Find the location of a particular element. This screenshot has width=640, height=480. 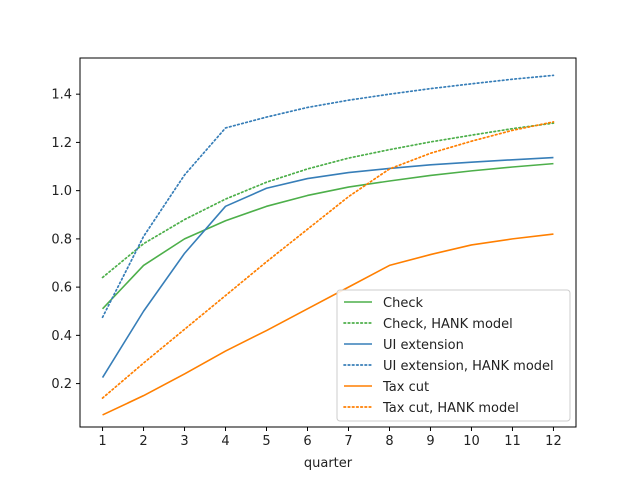

x-axis-title: quarter is located at coordinates (328, 463).